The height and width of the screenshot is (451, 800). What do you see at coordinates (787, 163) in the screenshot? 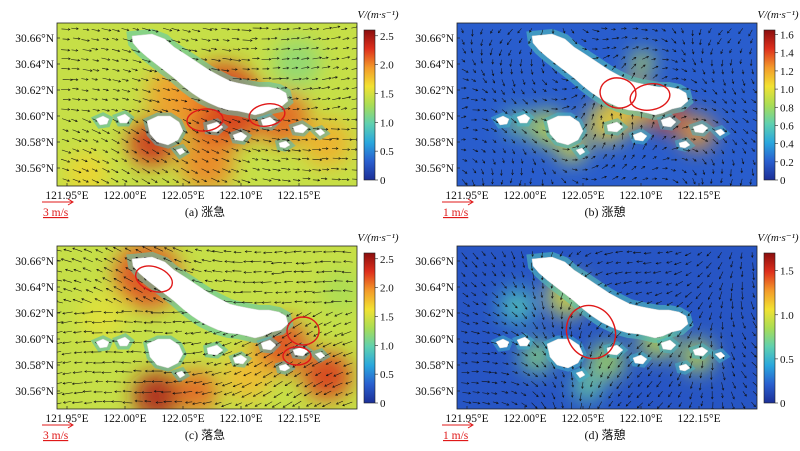
I see `colorbar-tick-label: 0.2` at bounding box center [787, 163].